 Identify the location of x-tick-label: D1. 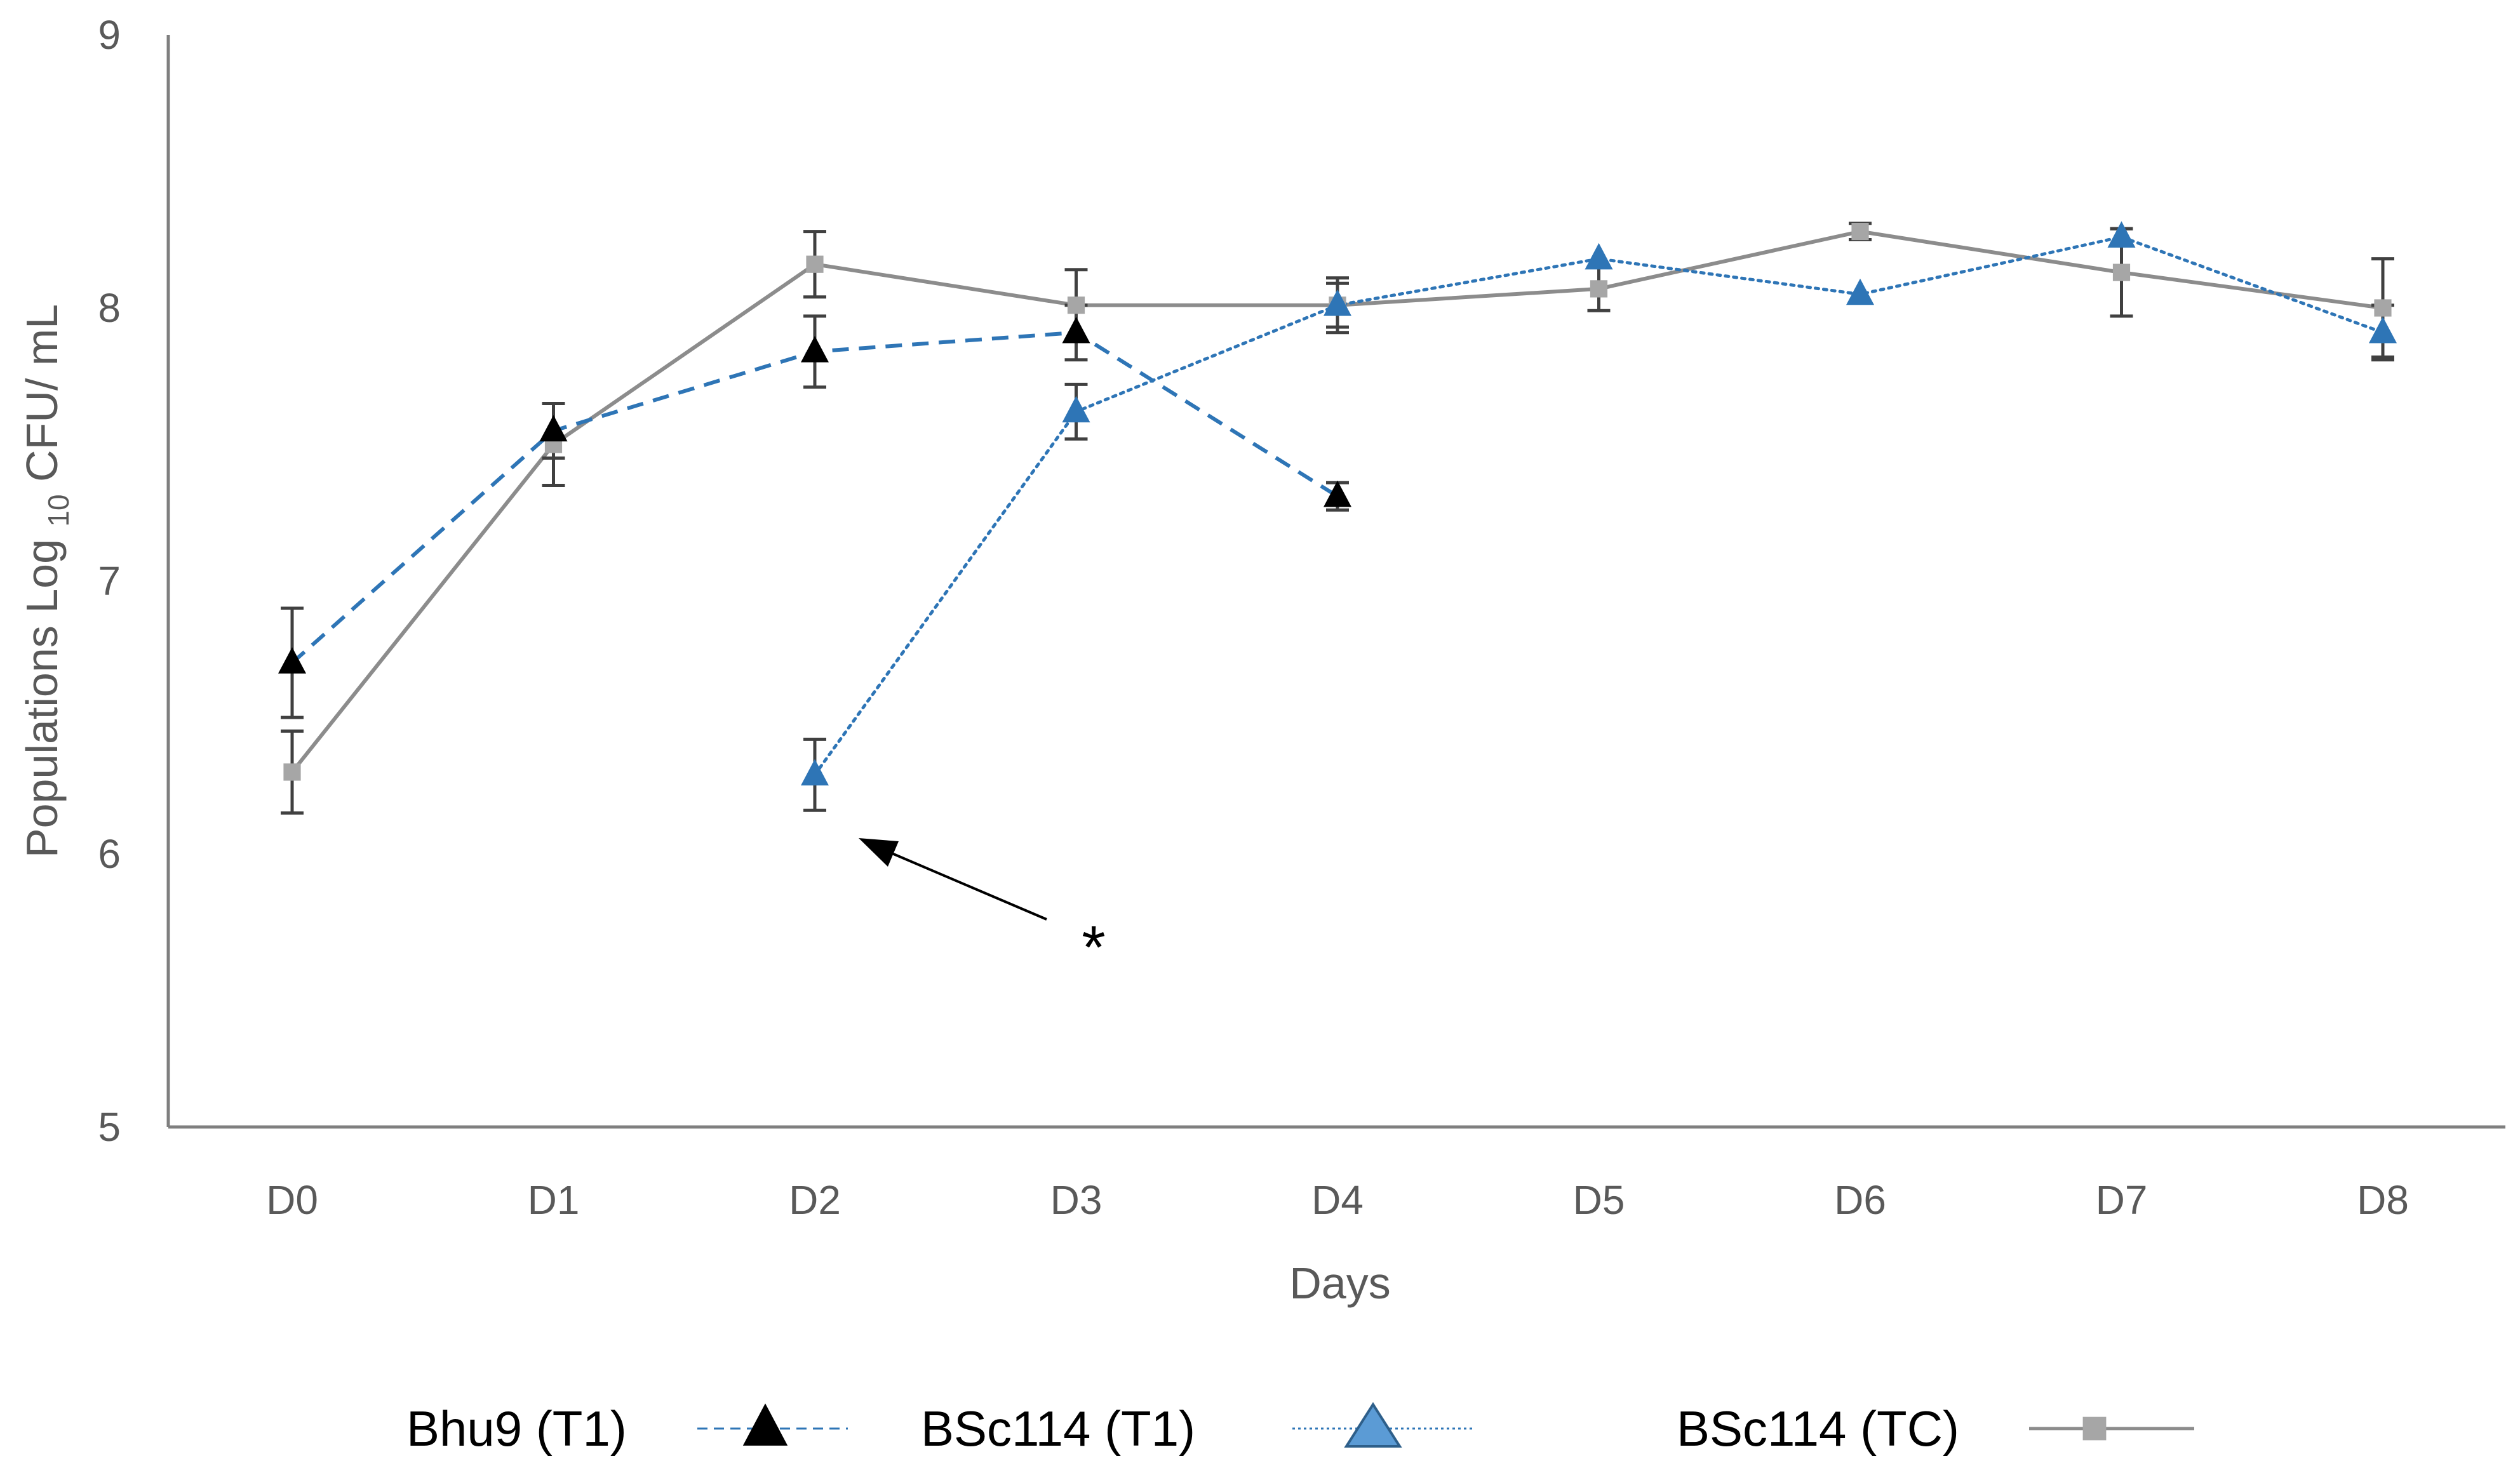
(554, 1200).